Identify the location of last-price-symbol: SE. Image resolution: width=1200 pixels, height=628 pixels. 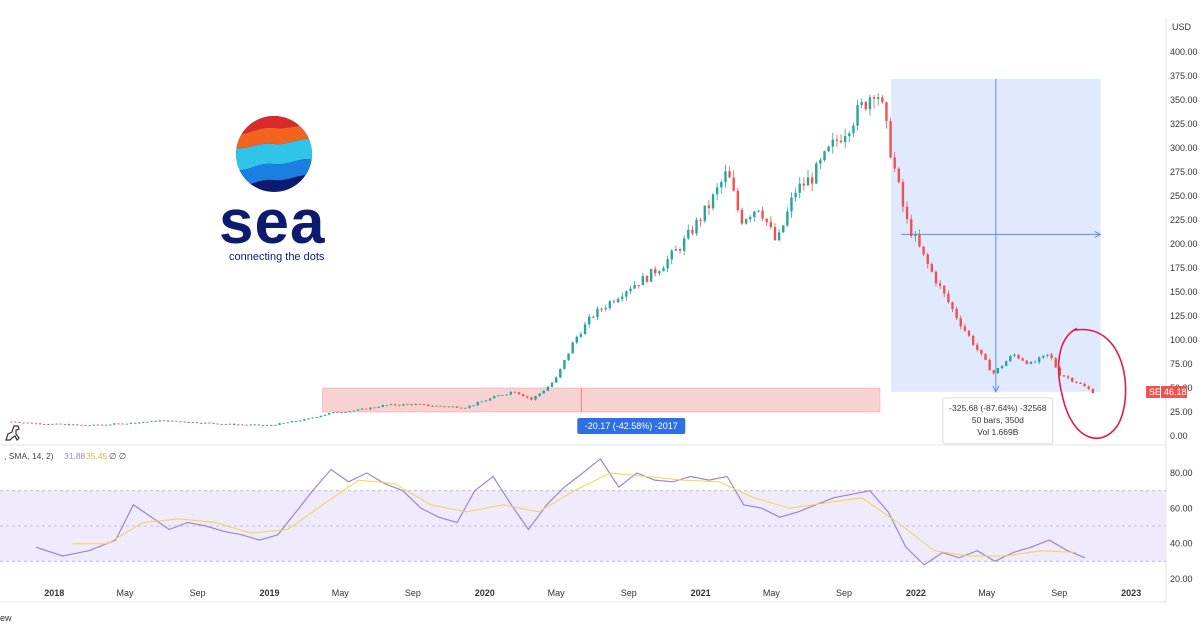
(1155, 392).